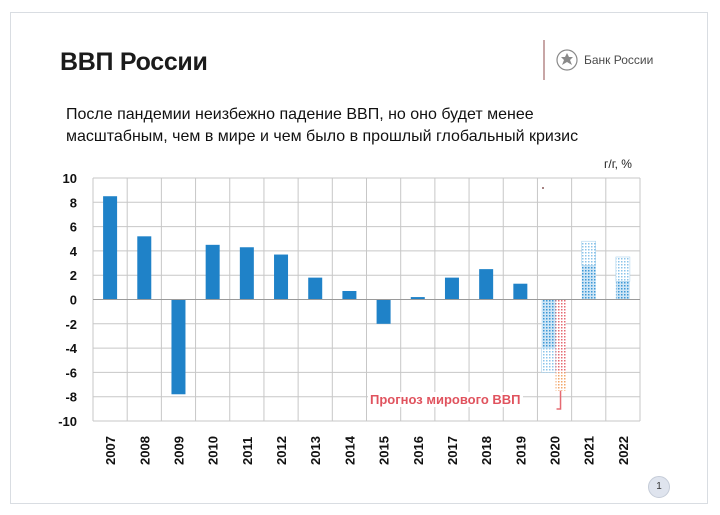 The image size is (720, 515). I want to click on world-forecast-bar, so click(560, 336).